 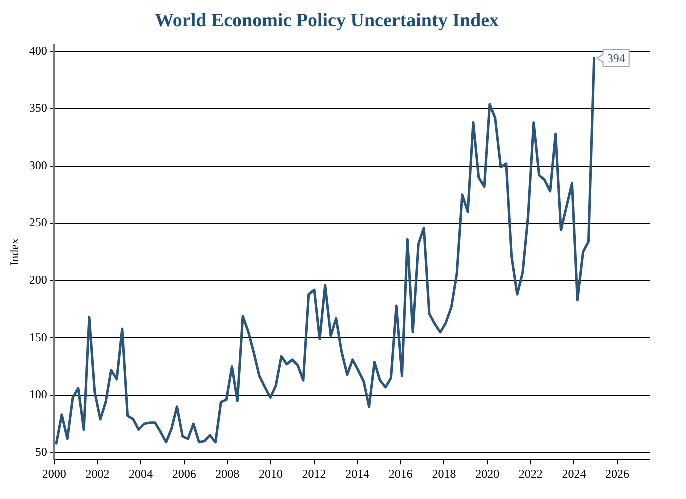 I want to click on y-tick-label: 100, so click(x=38, y=395).